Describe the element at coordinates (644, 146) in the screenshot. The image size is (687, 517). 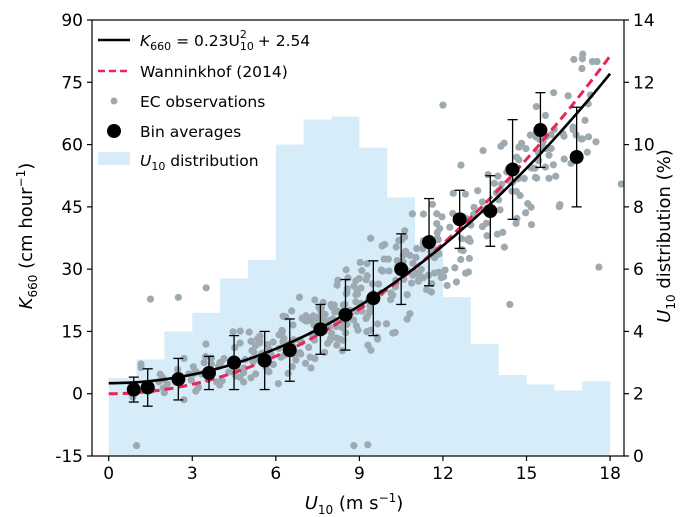
I see `y-right-tick-label: 10` at that location.